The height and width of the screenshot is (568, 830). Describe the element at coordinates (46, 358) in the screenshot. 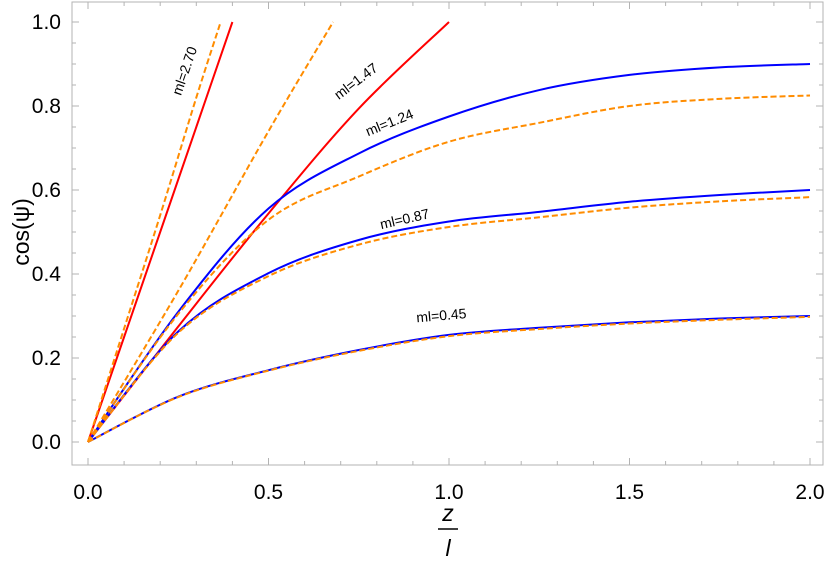

I see `y-tick-label: 0.2` at that location.